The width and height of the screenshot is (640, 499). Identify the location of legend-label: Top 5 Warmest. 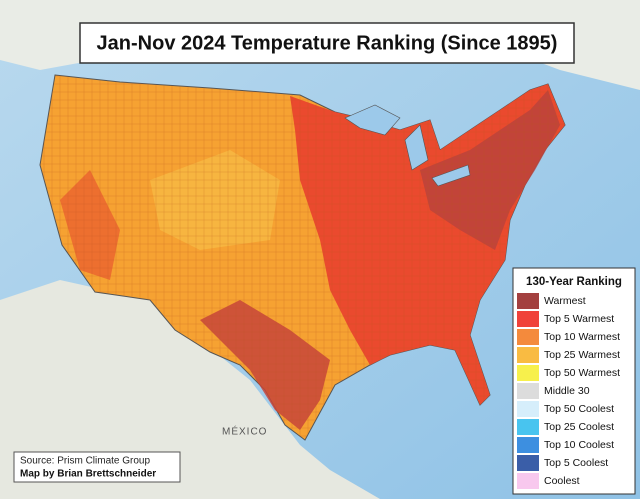
(579, 319).